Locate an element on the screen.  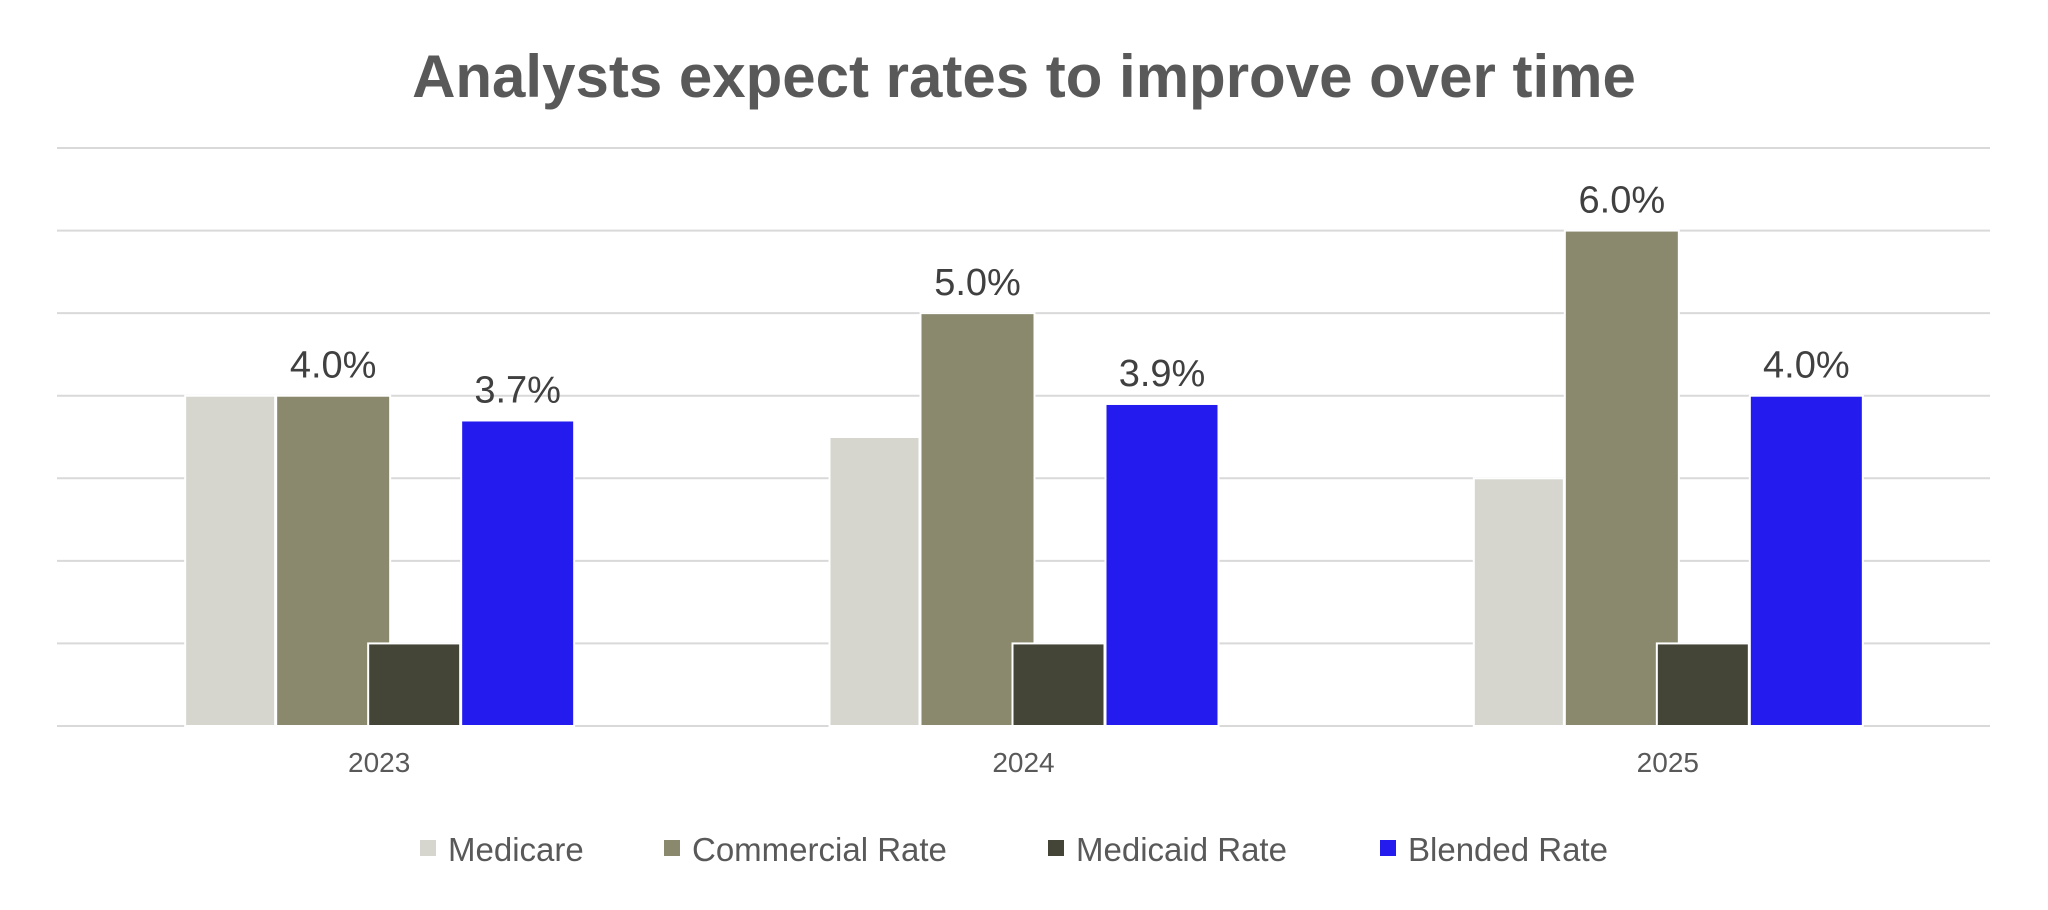
bar-medicare-2024 is located at coordinates (874, 581).